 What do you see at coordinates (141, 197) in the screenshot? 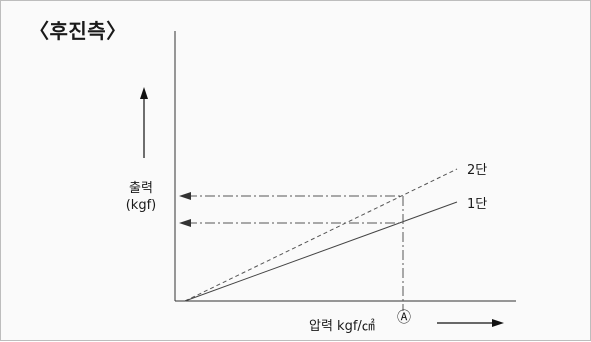
I see `y-axis-label: 출력 (kgf)` at bounding box center [141, 197].